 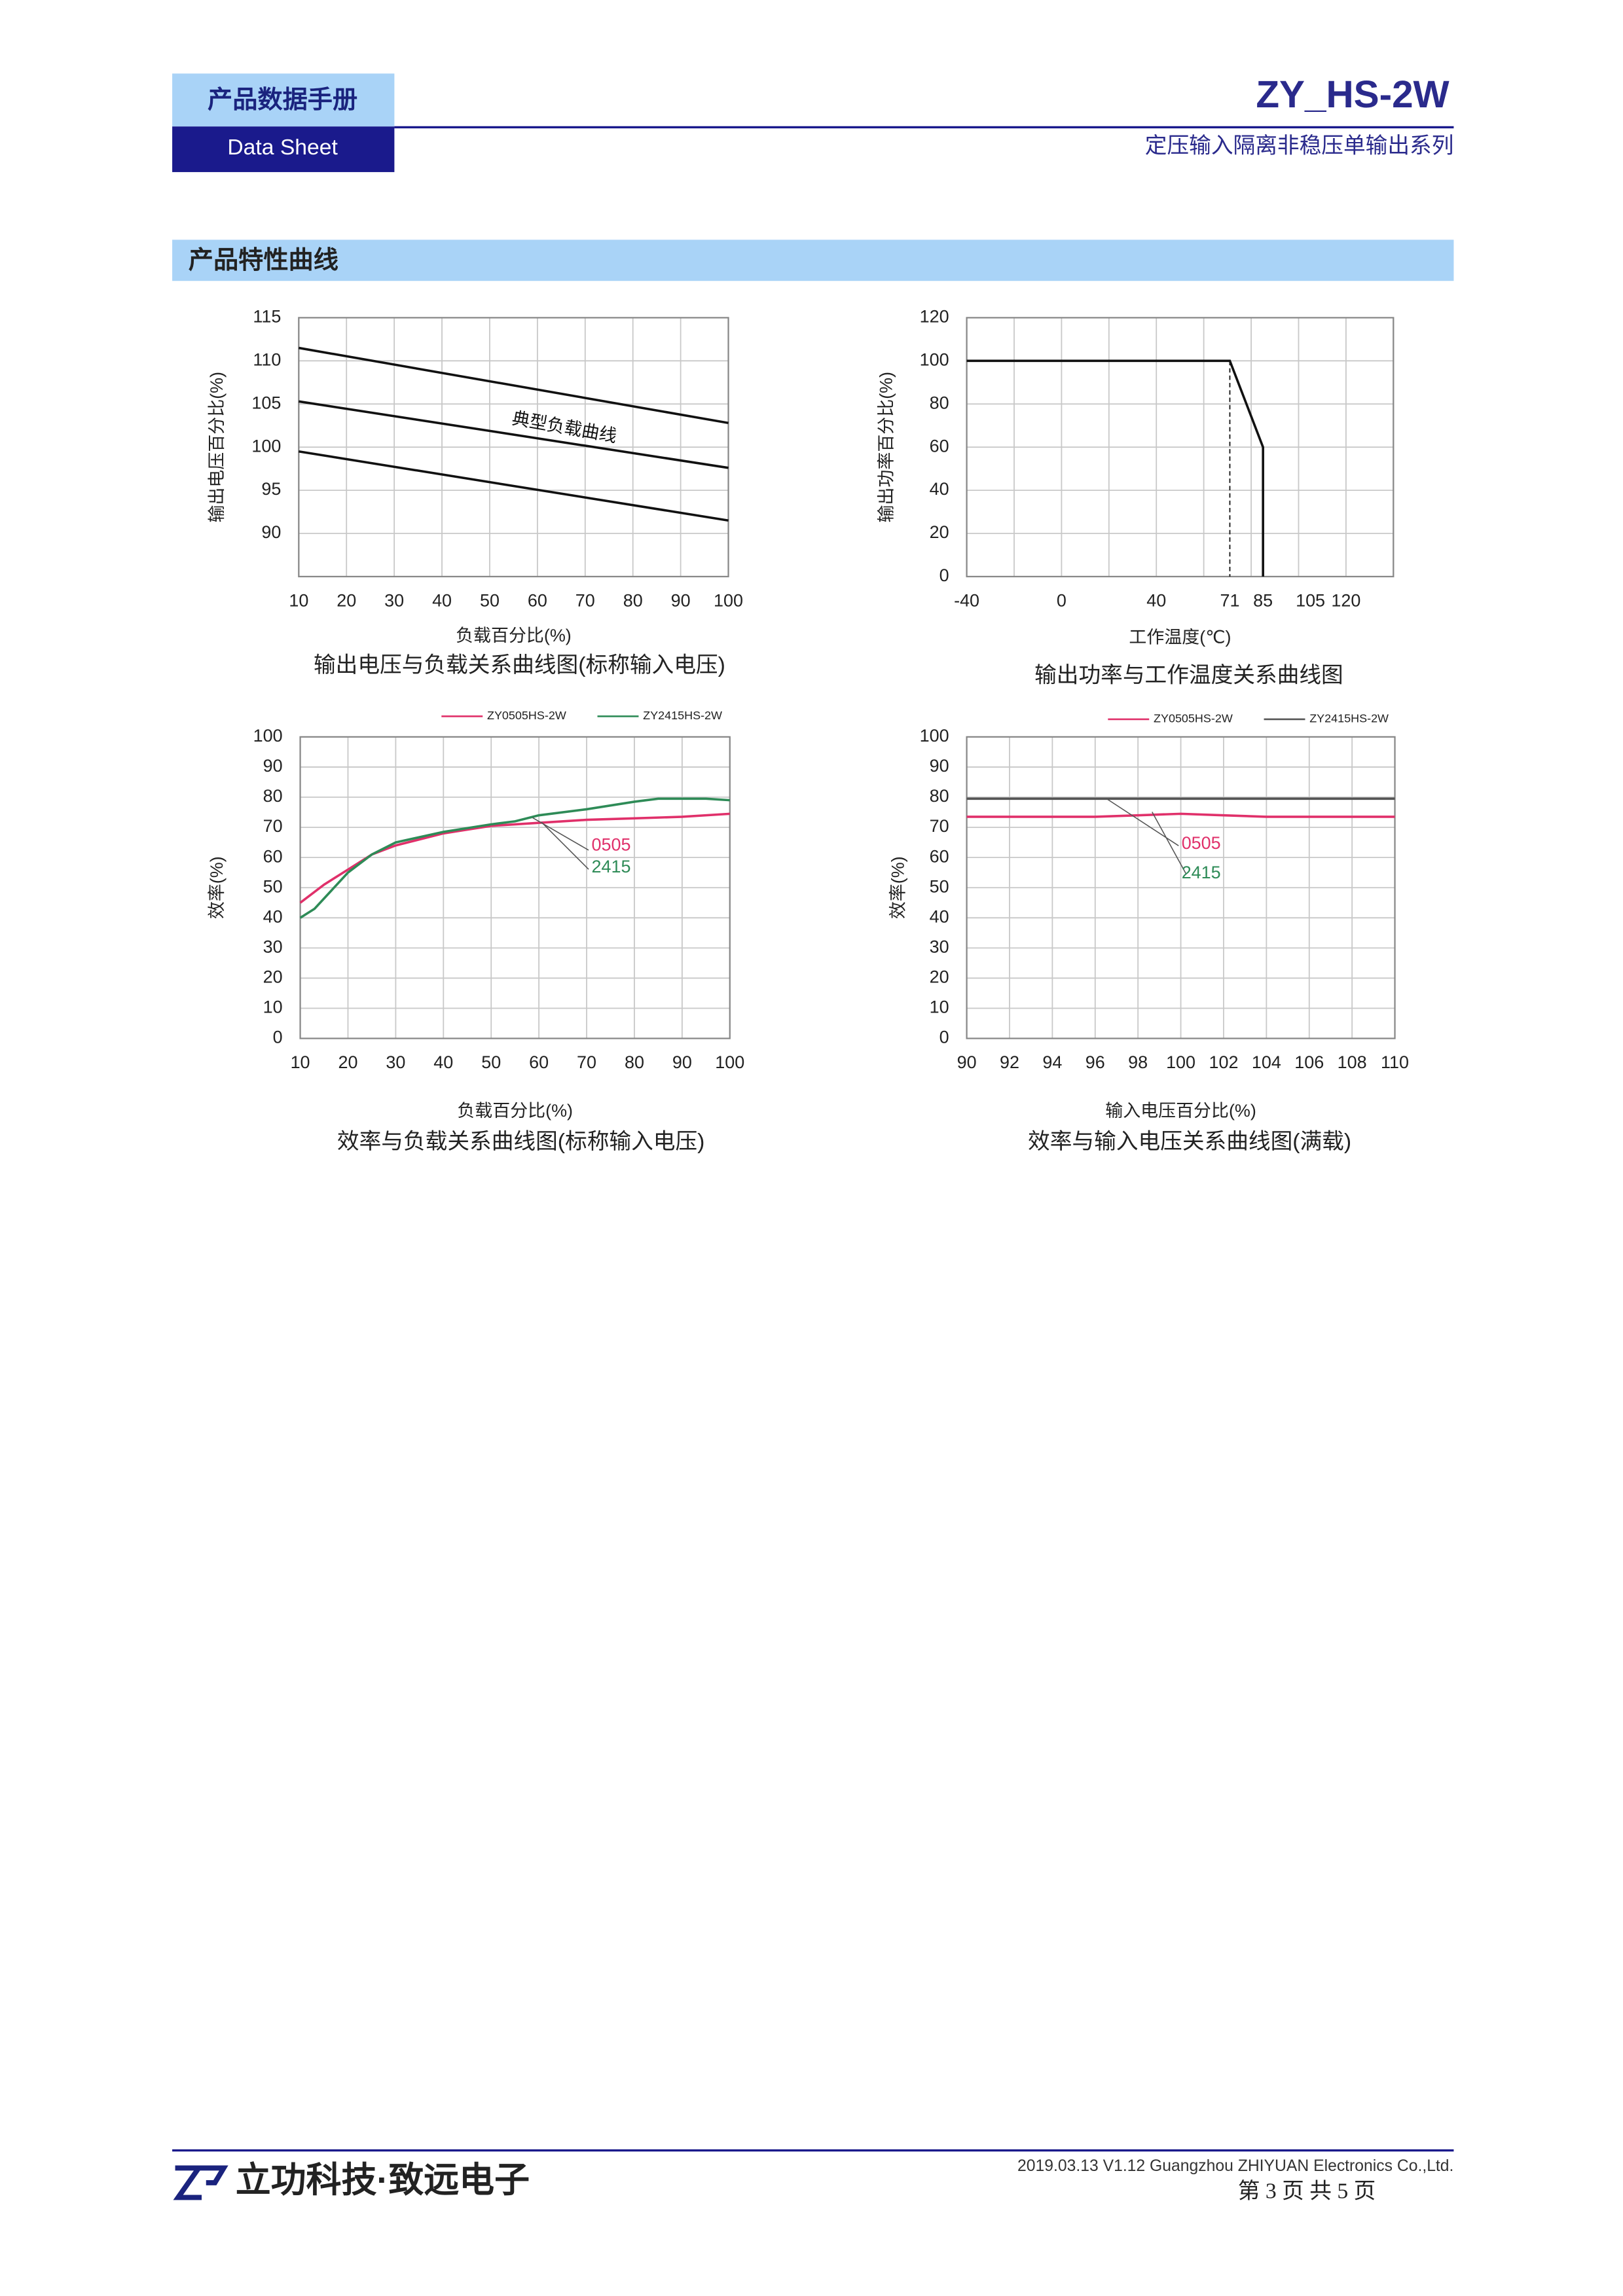 I want to click on x-tick-label: 110, so click(x=1395, y=1062).